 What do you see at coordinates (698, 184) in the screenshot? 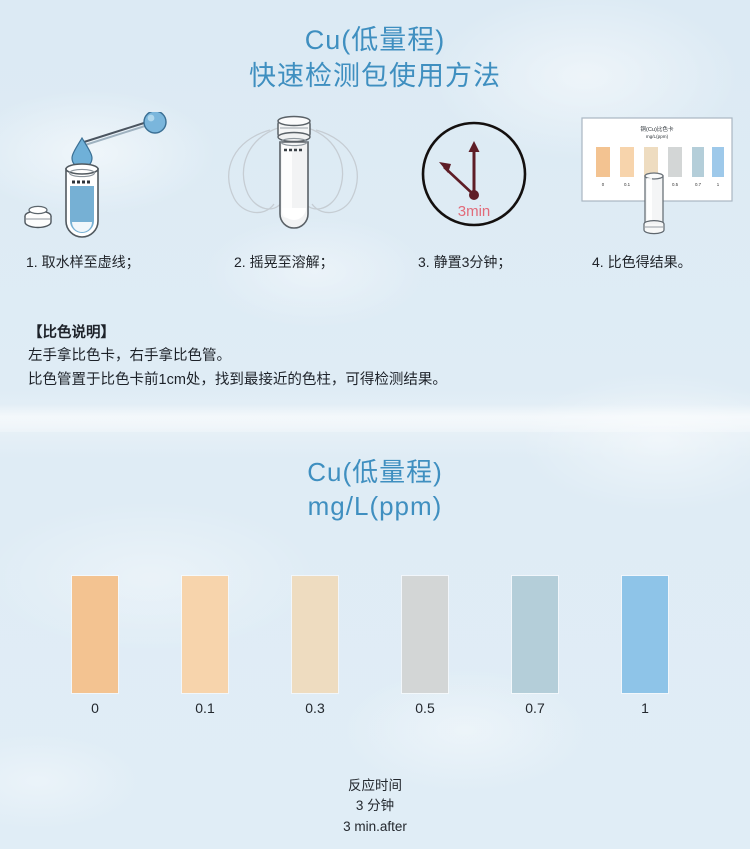
I see `svg-text: 0.7` at bounding box center [698, 184].